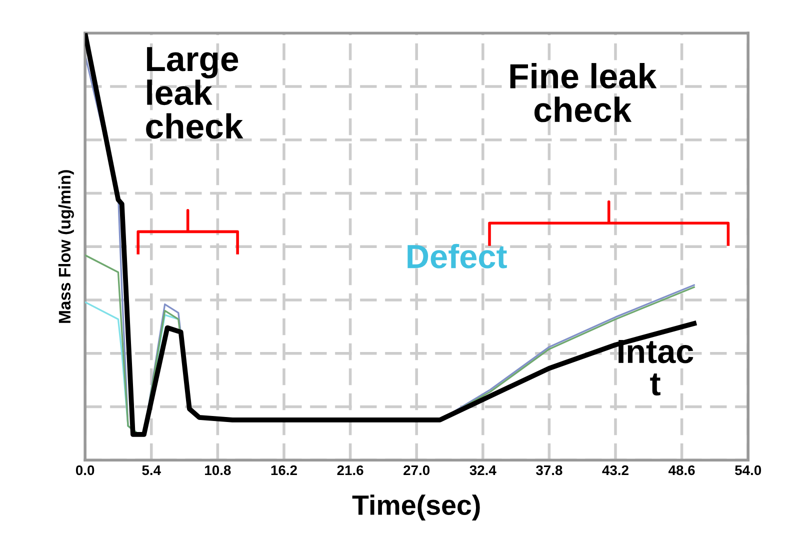 This screenshot has height=535, width=795. What do you see at coordinates (85, 470) in the screenshot?
I see `x-tick-label: 0.0` at bounding box center [85, 470].